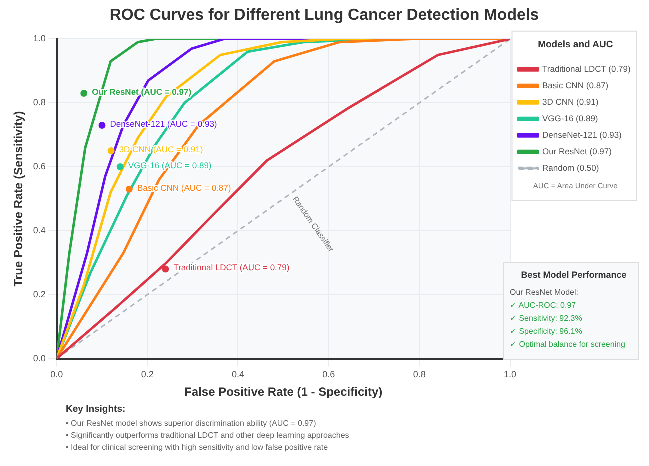 The height and width of the screenshot is (466, 649). What do you see at coordinates (19, 199) in the screenshot?
I see `y-axis-title: True Positive Rate (Sensitivity)` at bounding box center [19, 199].